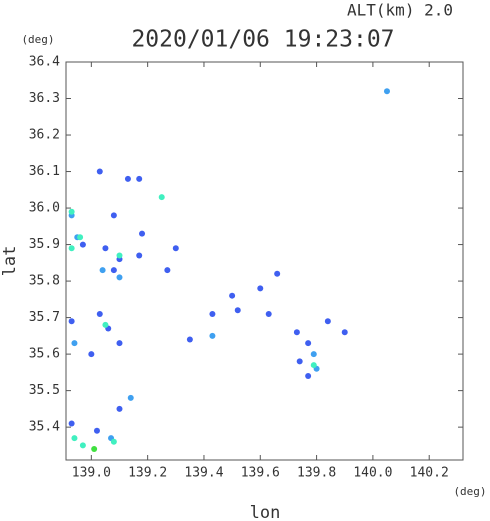 This screenshot has width=490, height=521. What do you see at coordinates (372, 473) in the screenshot?
I see `x-tick-label: 140.0` at bounding box center [372, 473].